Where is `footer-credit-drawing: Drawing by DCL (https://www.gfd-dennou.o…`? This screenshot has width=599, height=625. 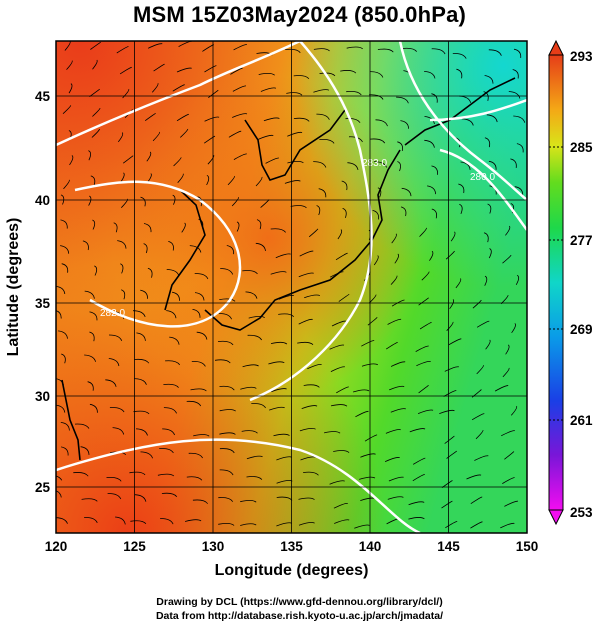
footer-credit-drawing: Drawing by DCL (https://www.gfd-dennou.o… is located at coordinates (299, 602).